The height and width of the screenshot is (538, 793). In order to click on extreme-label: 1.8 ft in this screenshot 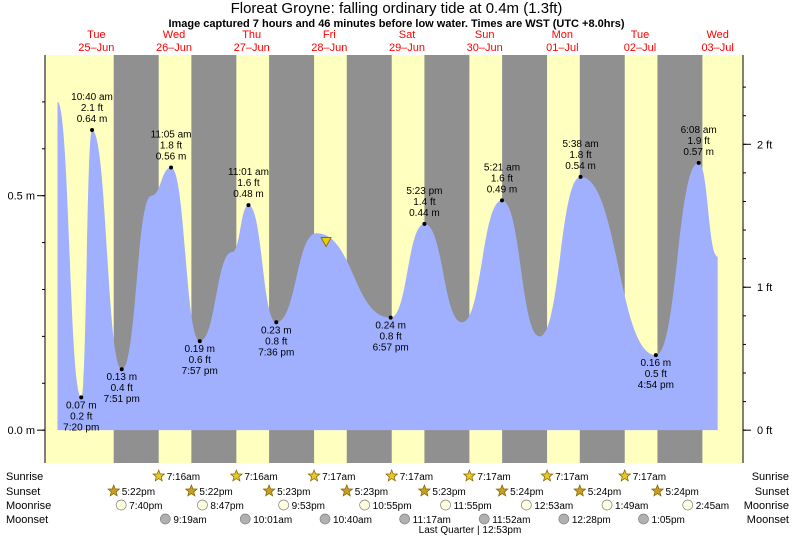, I will do `click(171, 146)`.